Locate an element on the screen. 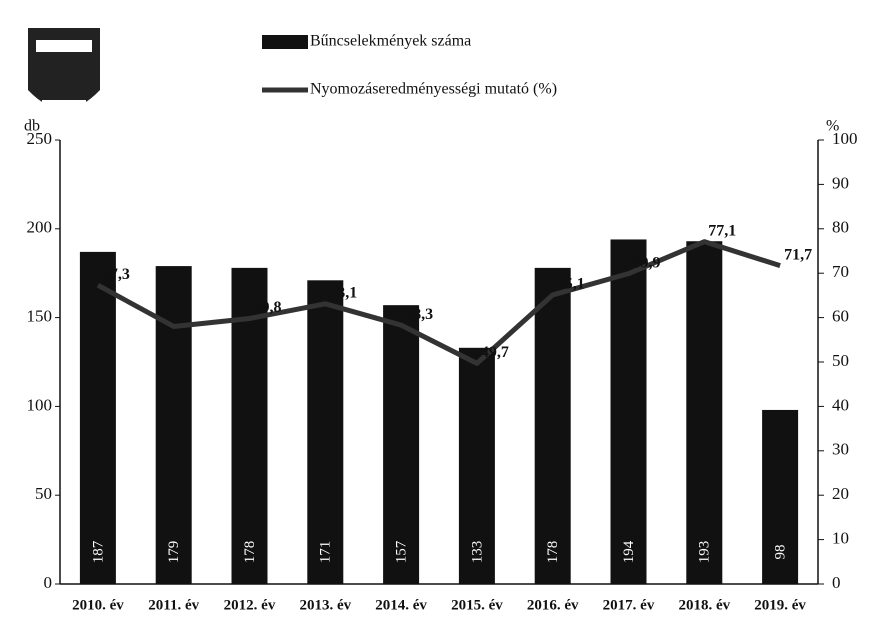  y2-tick-label: 80 is located at coordinates (840, 227).